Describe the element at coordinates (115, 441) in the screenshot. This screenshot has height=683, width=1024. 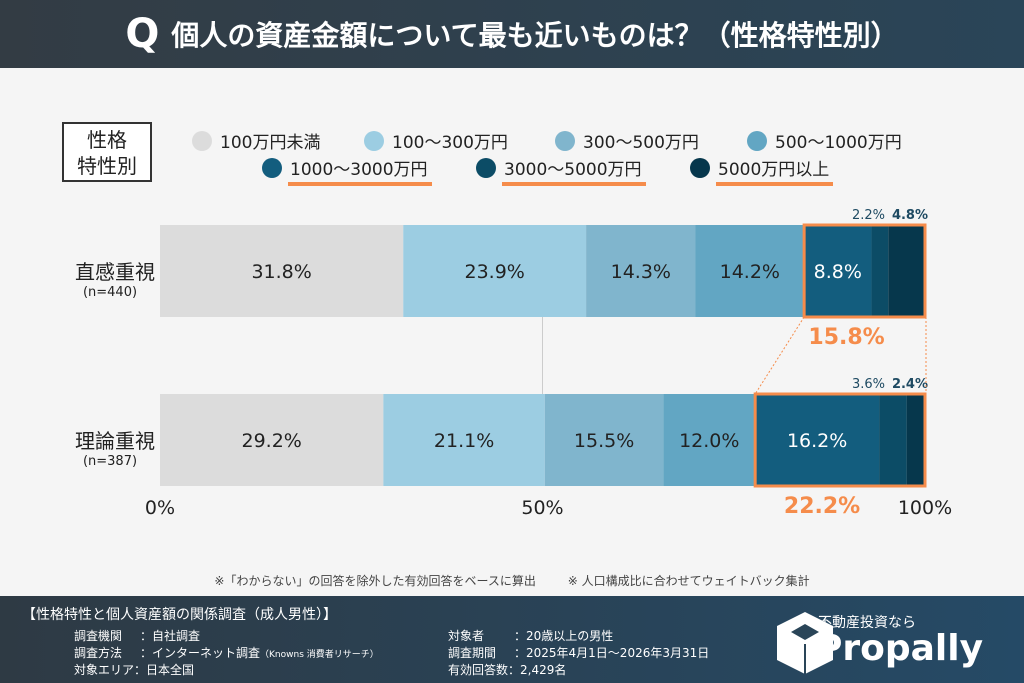
I see `category-name: 理論重視` at that location.